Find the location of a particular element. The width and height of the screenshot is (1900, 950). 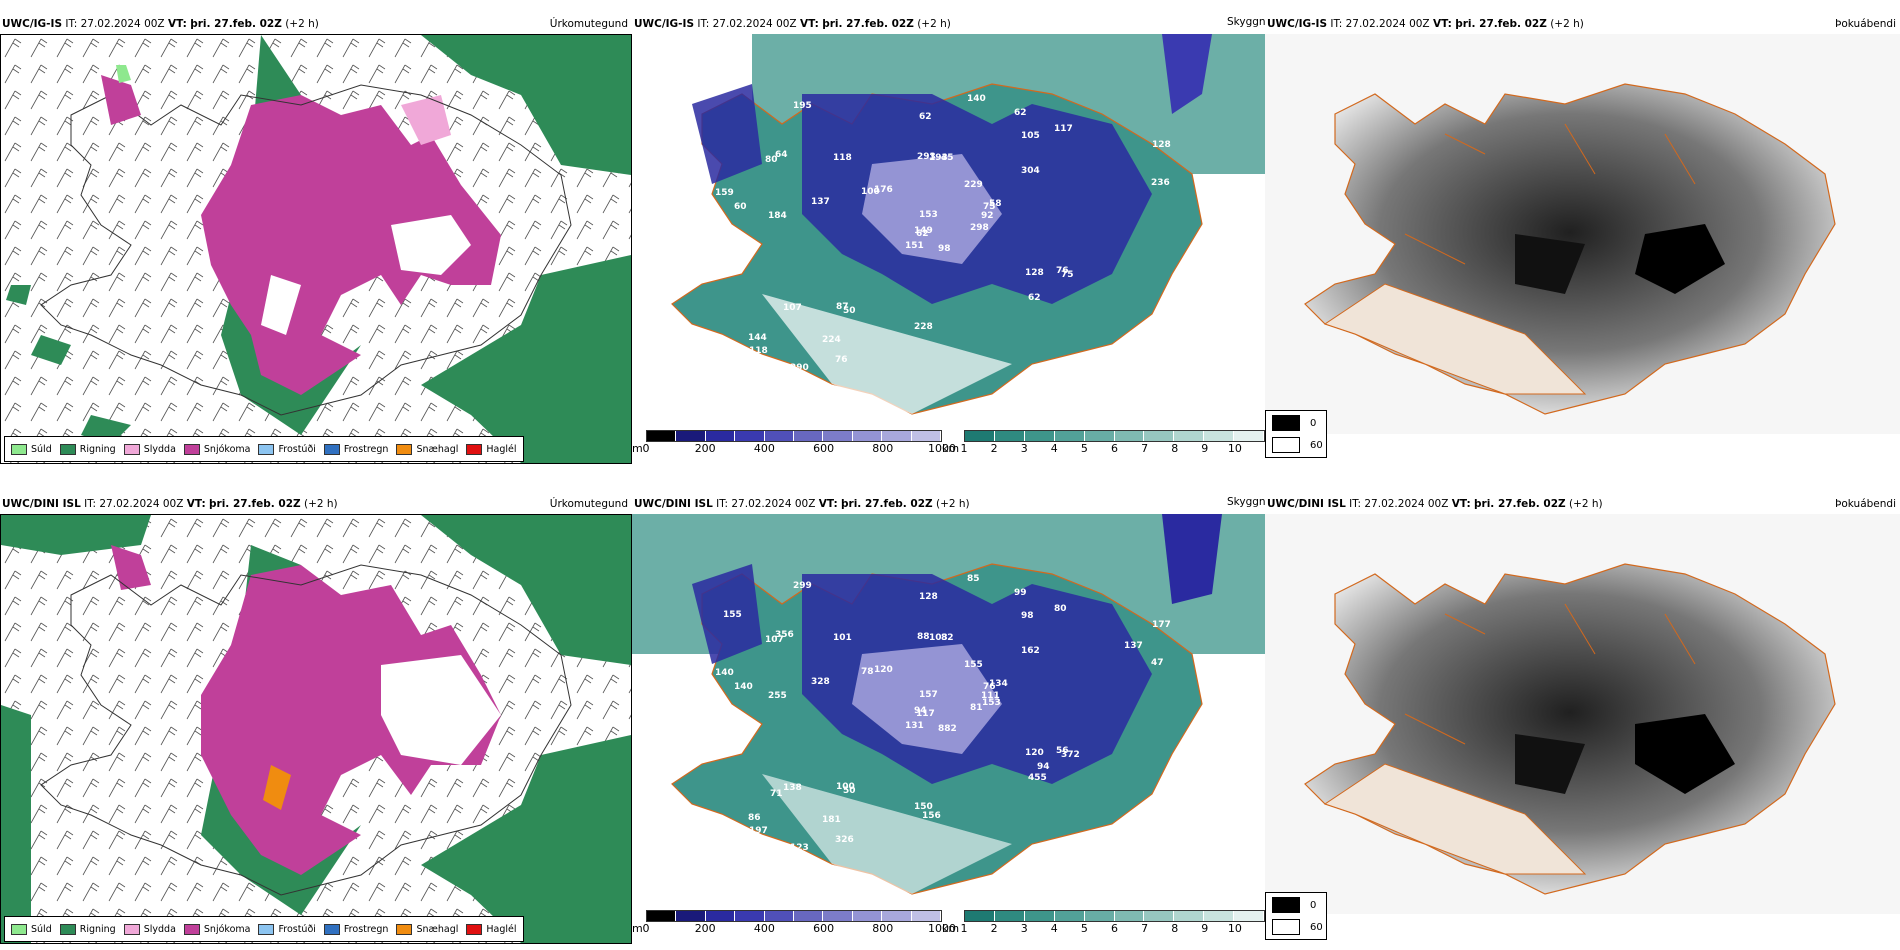

ceiling-value-label: 236 is located at coordinates (1160, 183).